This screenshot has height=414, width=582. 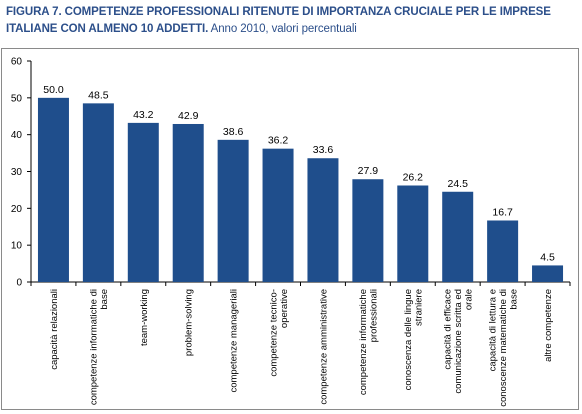 What do you see at coordinates (278, 141) in the screenshot?
I see `data-label: 36.2` at bounding box center [278, 141].